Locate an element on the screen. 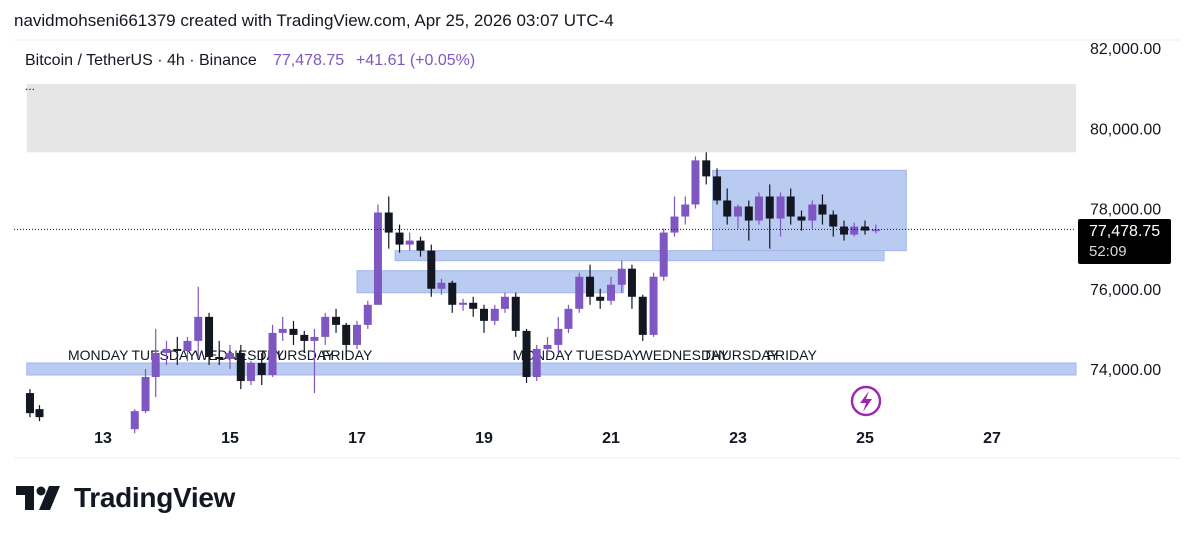 The width and height of the screenshot is (1200, 541). day-label-4: FRIDAY is located at coordinates (347, 355).